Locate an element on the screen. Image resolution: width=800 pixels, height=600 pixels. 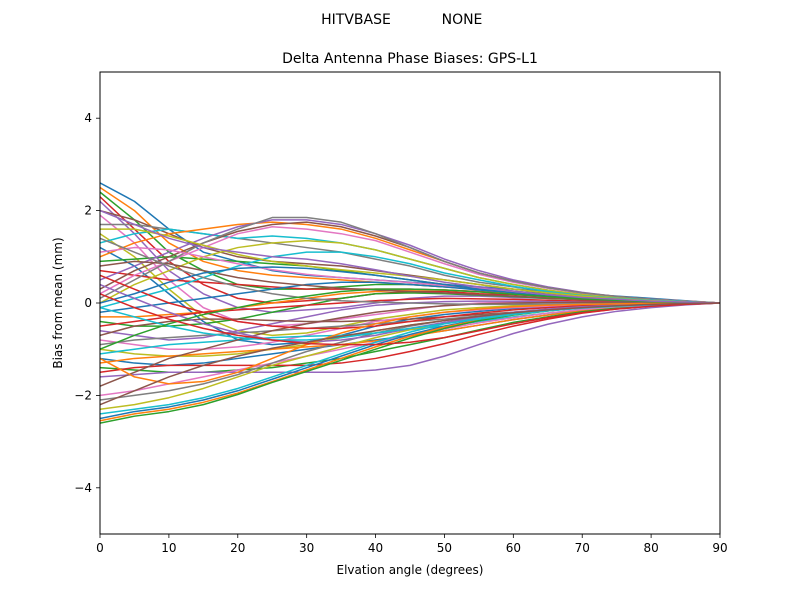
y-tick-label: −2 is located at coordinates (83, 395).